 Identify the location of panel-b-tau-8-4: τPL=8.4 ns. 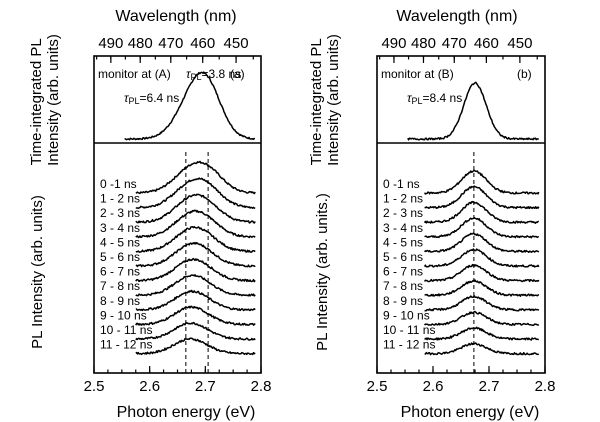
(434, 98).